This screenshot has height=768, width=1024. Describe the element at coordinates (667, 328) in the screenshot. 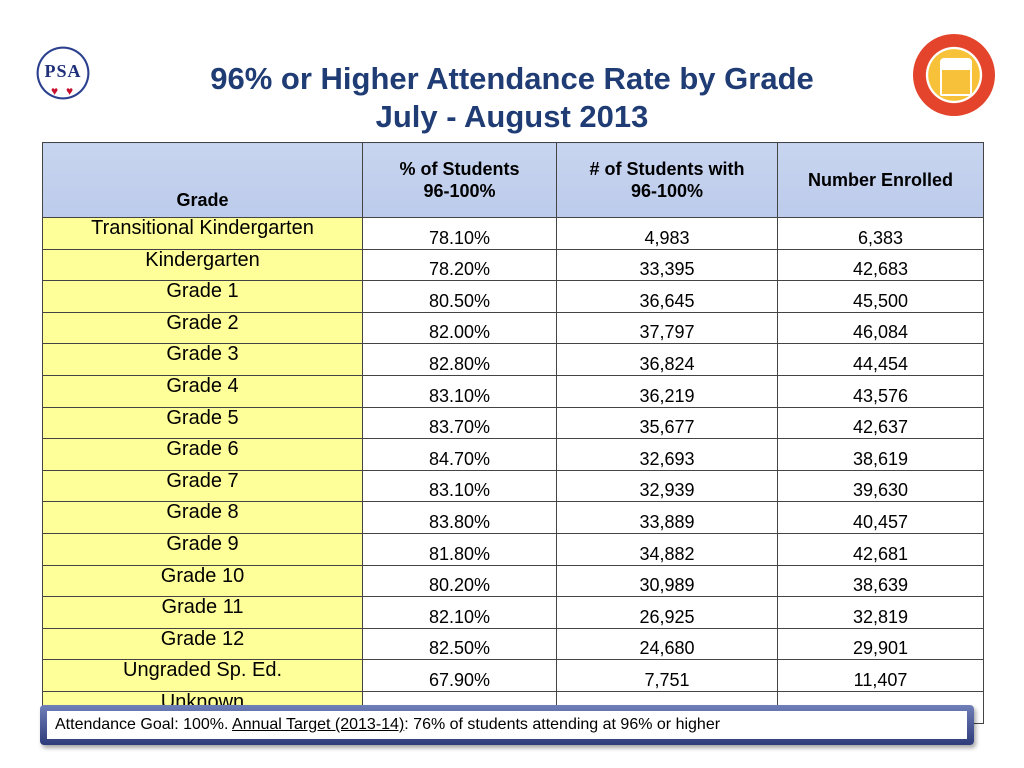

I see `count-cell: 37,797` at that location.